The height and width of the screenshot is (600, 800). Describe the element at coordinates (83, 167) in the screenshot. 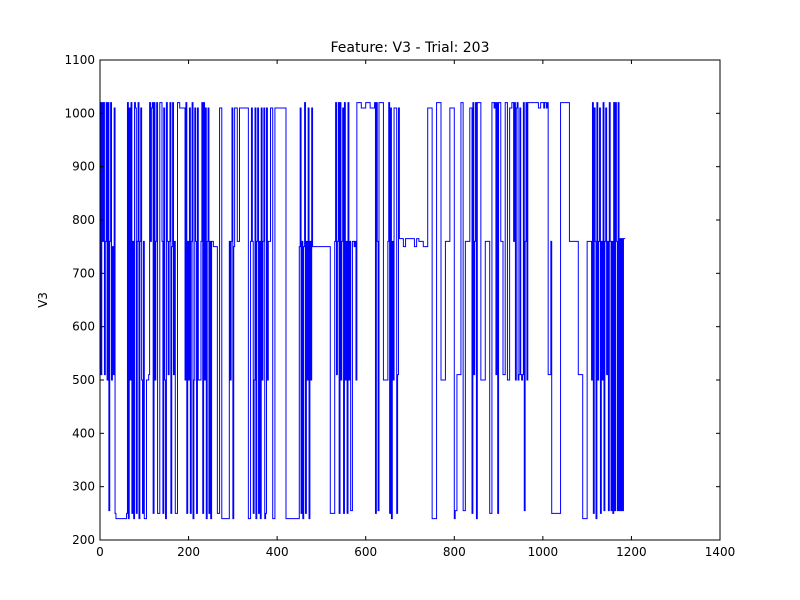

I see `y-tick-label: 900` at that location.